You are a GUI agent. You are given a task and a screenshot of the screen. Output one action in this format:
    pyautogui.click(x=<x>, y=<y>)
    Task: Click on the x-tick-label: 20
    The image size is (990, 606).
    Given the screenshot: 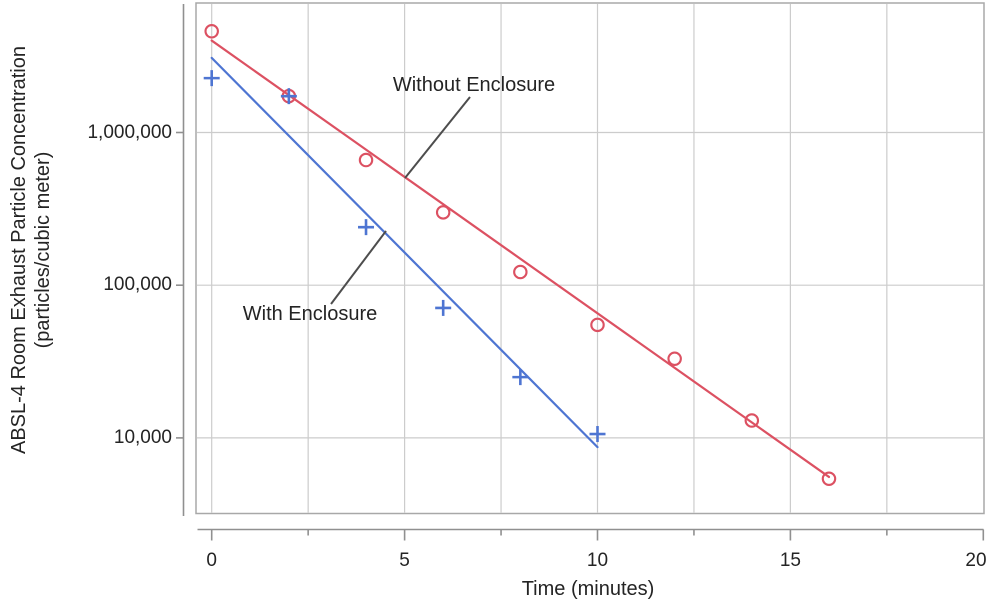 What is the action you would take?
    pyautogui.click(x=976, y=560)
    